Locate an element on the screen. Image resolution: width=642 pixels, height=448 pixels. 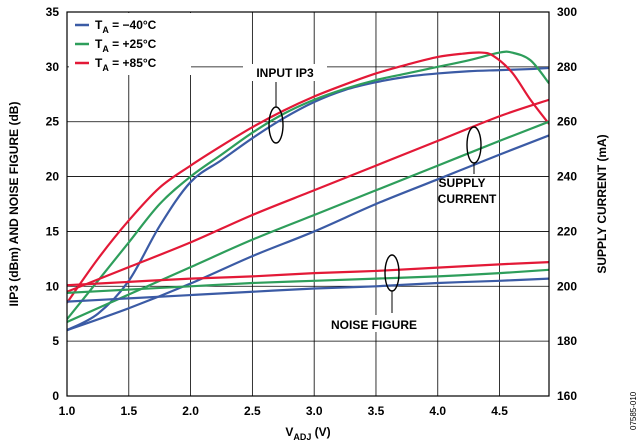
figure-id: 07585-010 is located at coordinates (633, 410).